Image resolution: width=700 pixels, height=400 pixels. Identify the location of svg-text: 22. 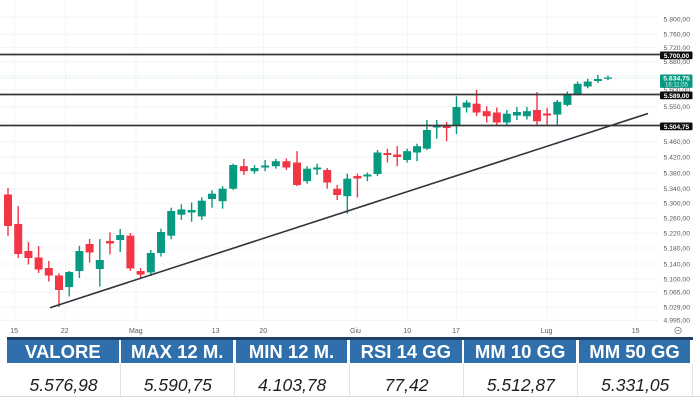
(65, 331).